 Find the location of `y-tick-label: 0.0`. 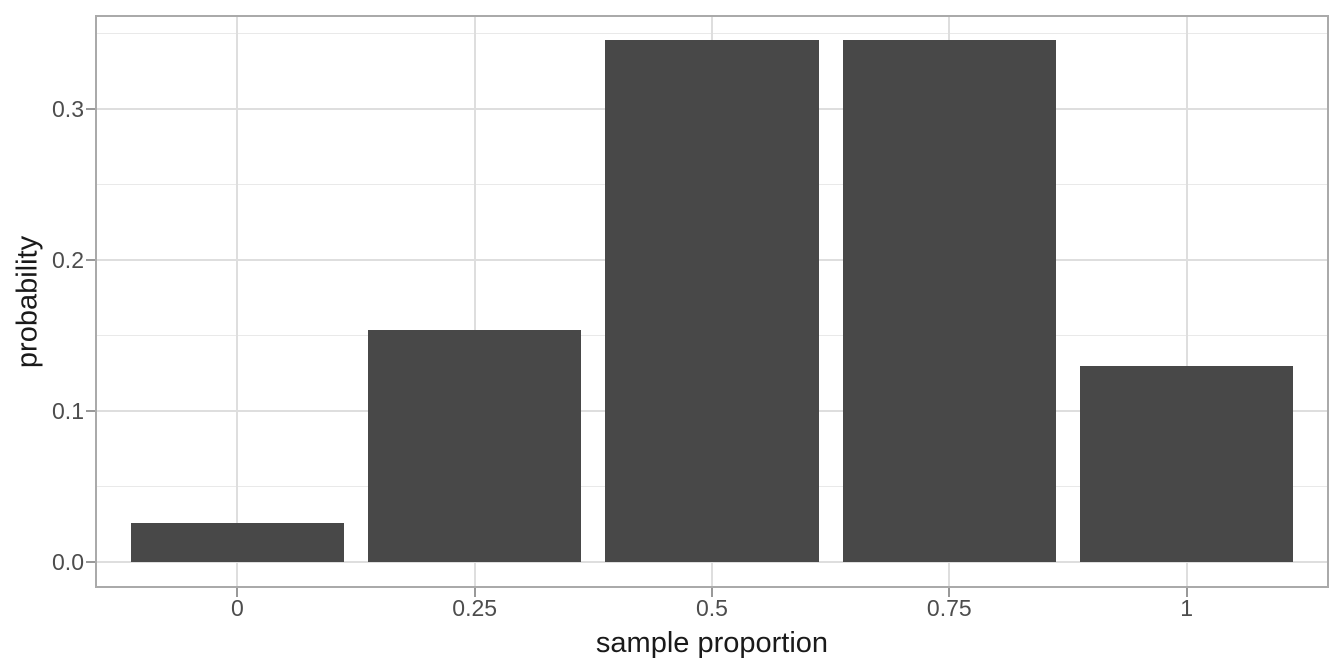

y-tick-label: 0.0 is located at coordinates (68, 561).